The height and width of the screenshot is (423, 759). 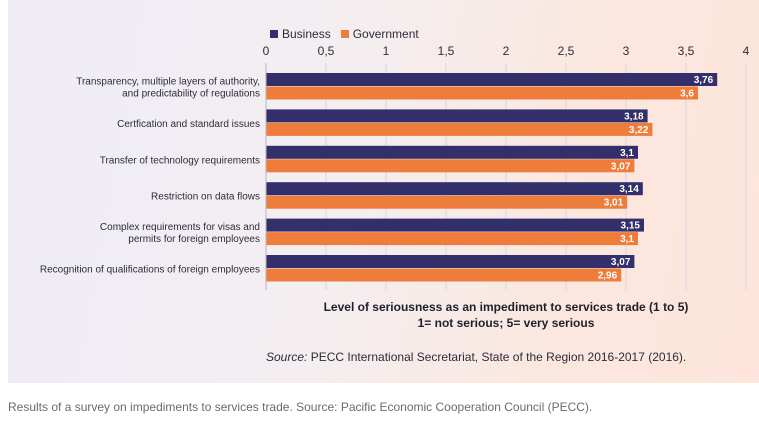 I want to click on legend-swatch-government, so click(x=344, y=34).